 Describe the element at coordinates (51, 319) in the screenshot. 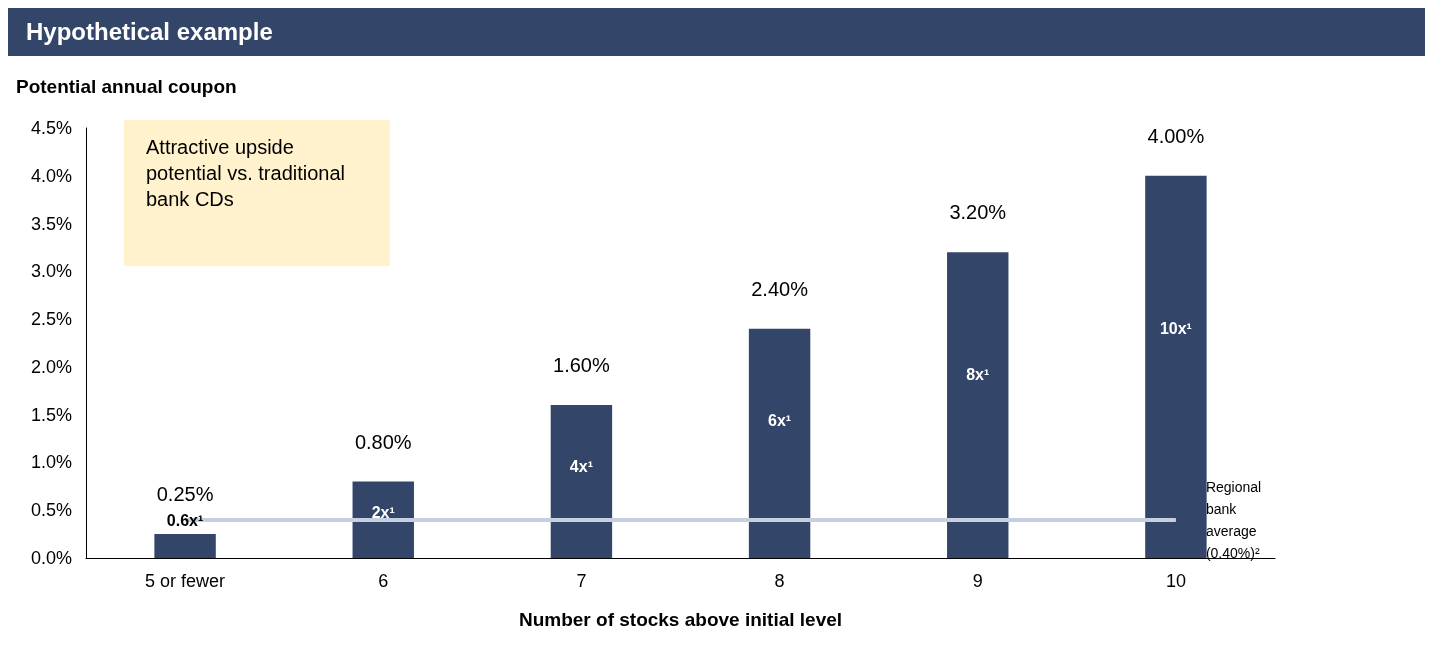

I see `y-tick-label: 2.5%` at that location.